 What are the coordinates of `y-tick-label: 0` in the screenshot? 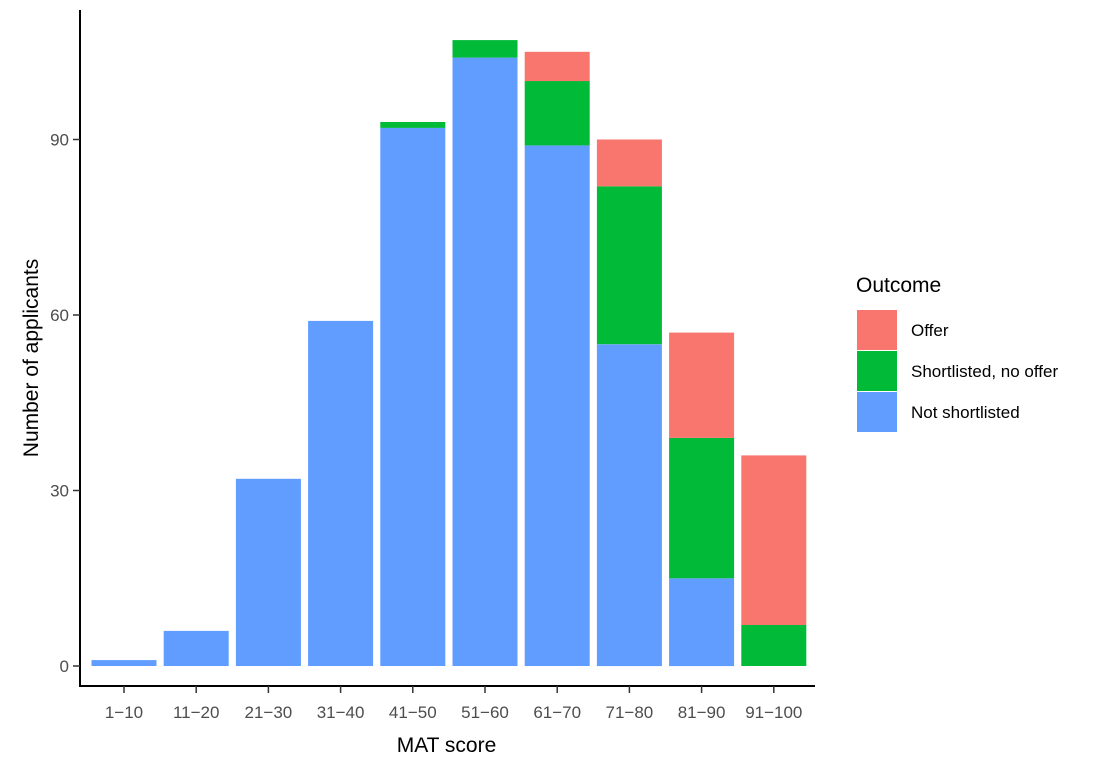 It's located at (64, 666).